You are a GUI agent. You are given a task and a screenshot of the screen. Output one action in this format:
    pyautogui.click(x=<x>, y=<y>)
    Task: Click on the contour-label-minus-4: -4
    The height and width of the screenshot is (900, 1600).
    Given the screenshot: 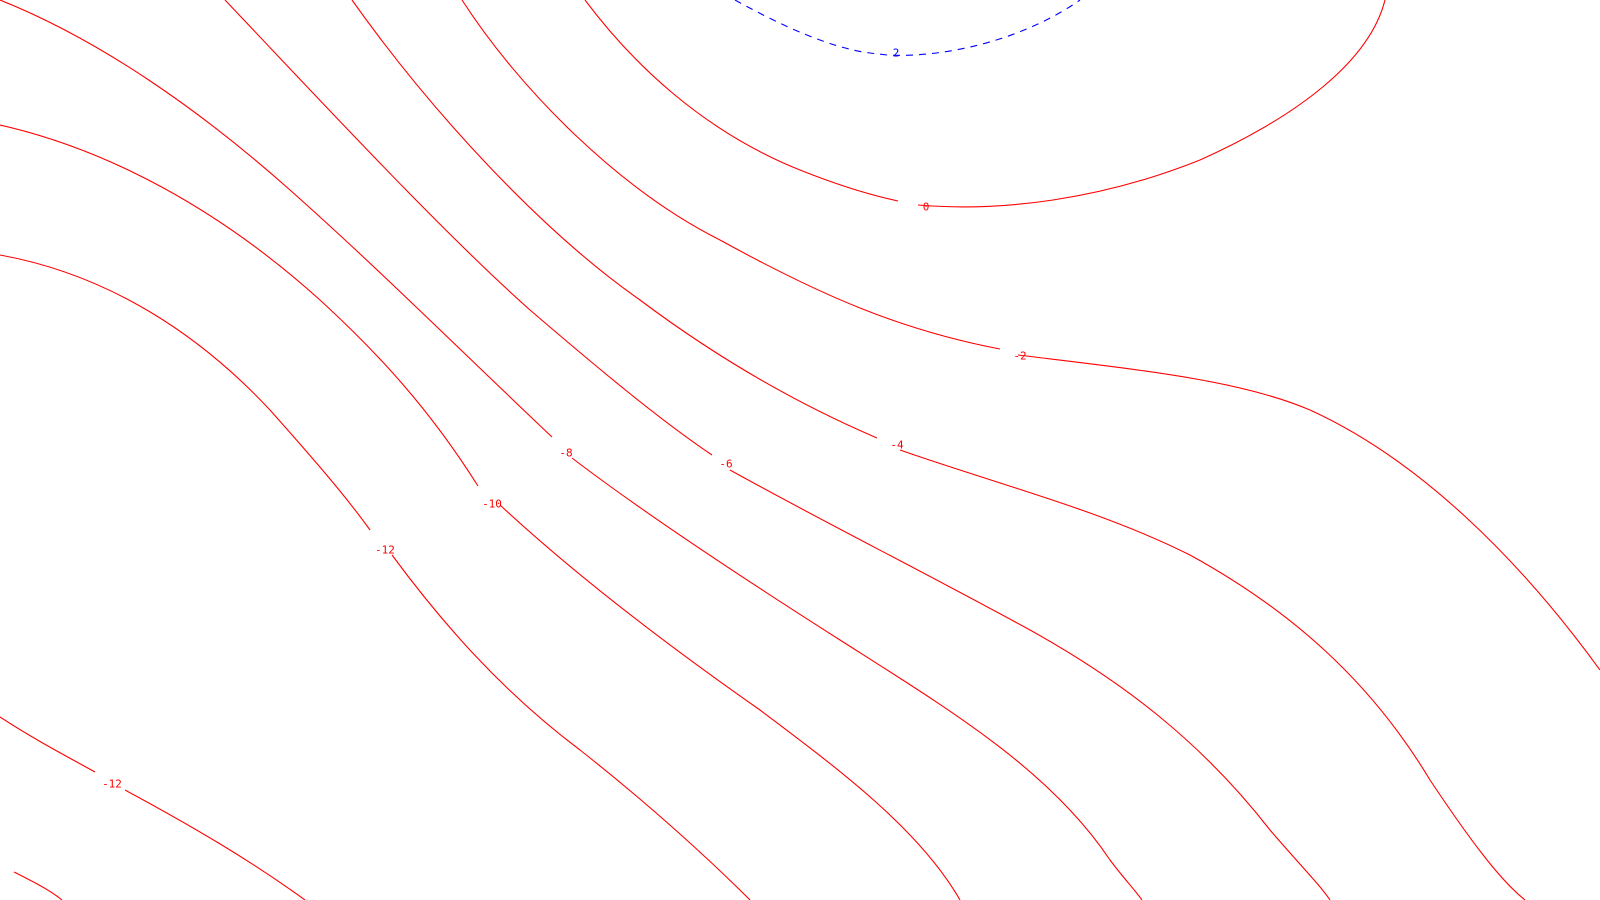 What is the action you would take?
    pyautogui.click(x=897, y=445)
    